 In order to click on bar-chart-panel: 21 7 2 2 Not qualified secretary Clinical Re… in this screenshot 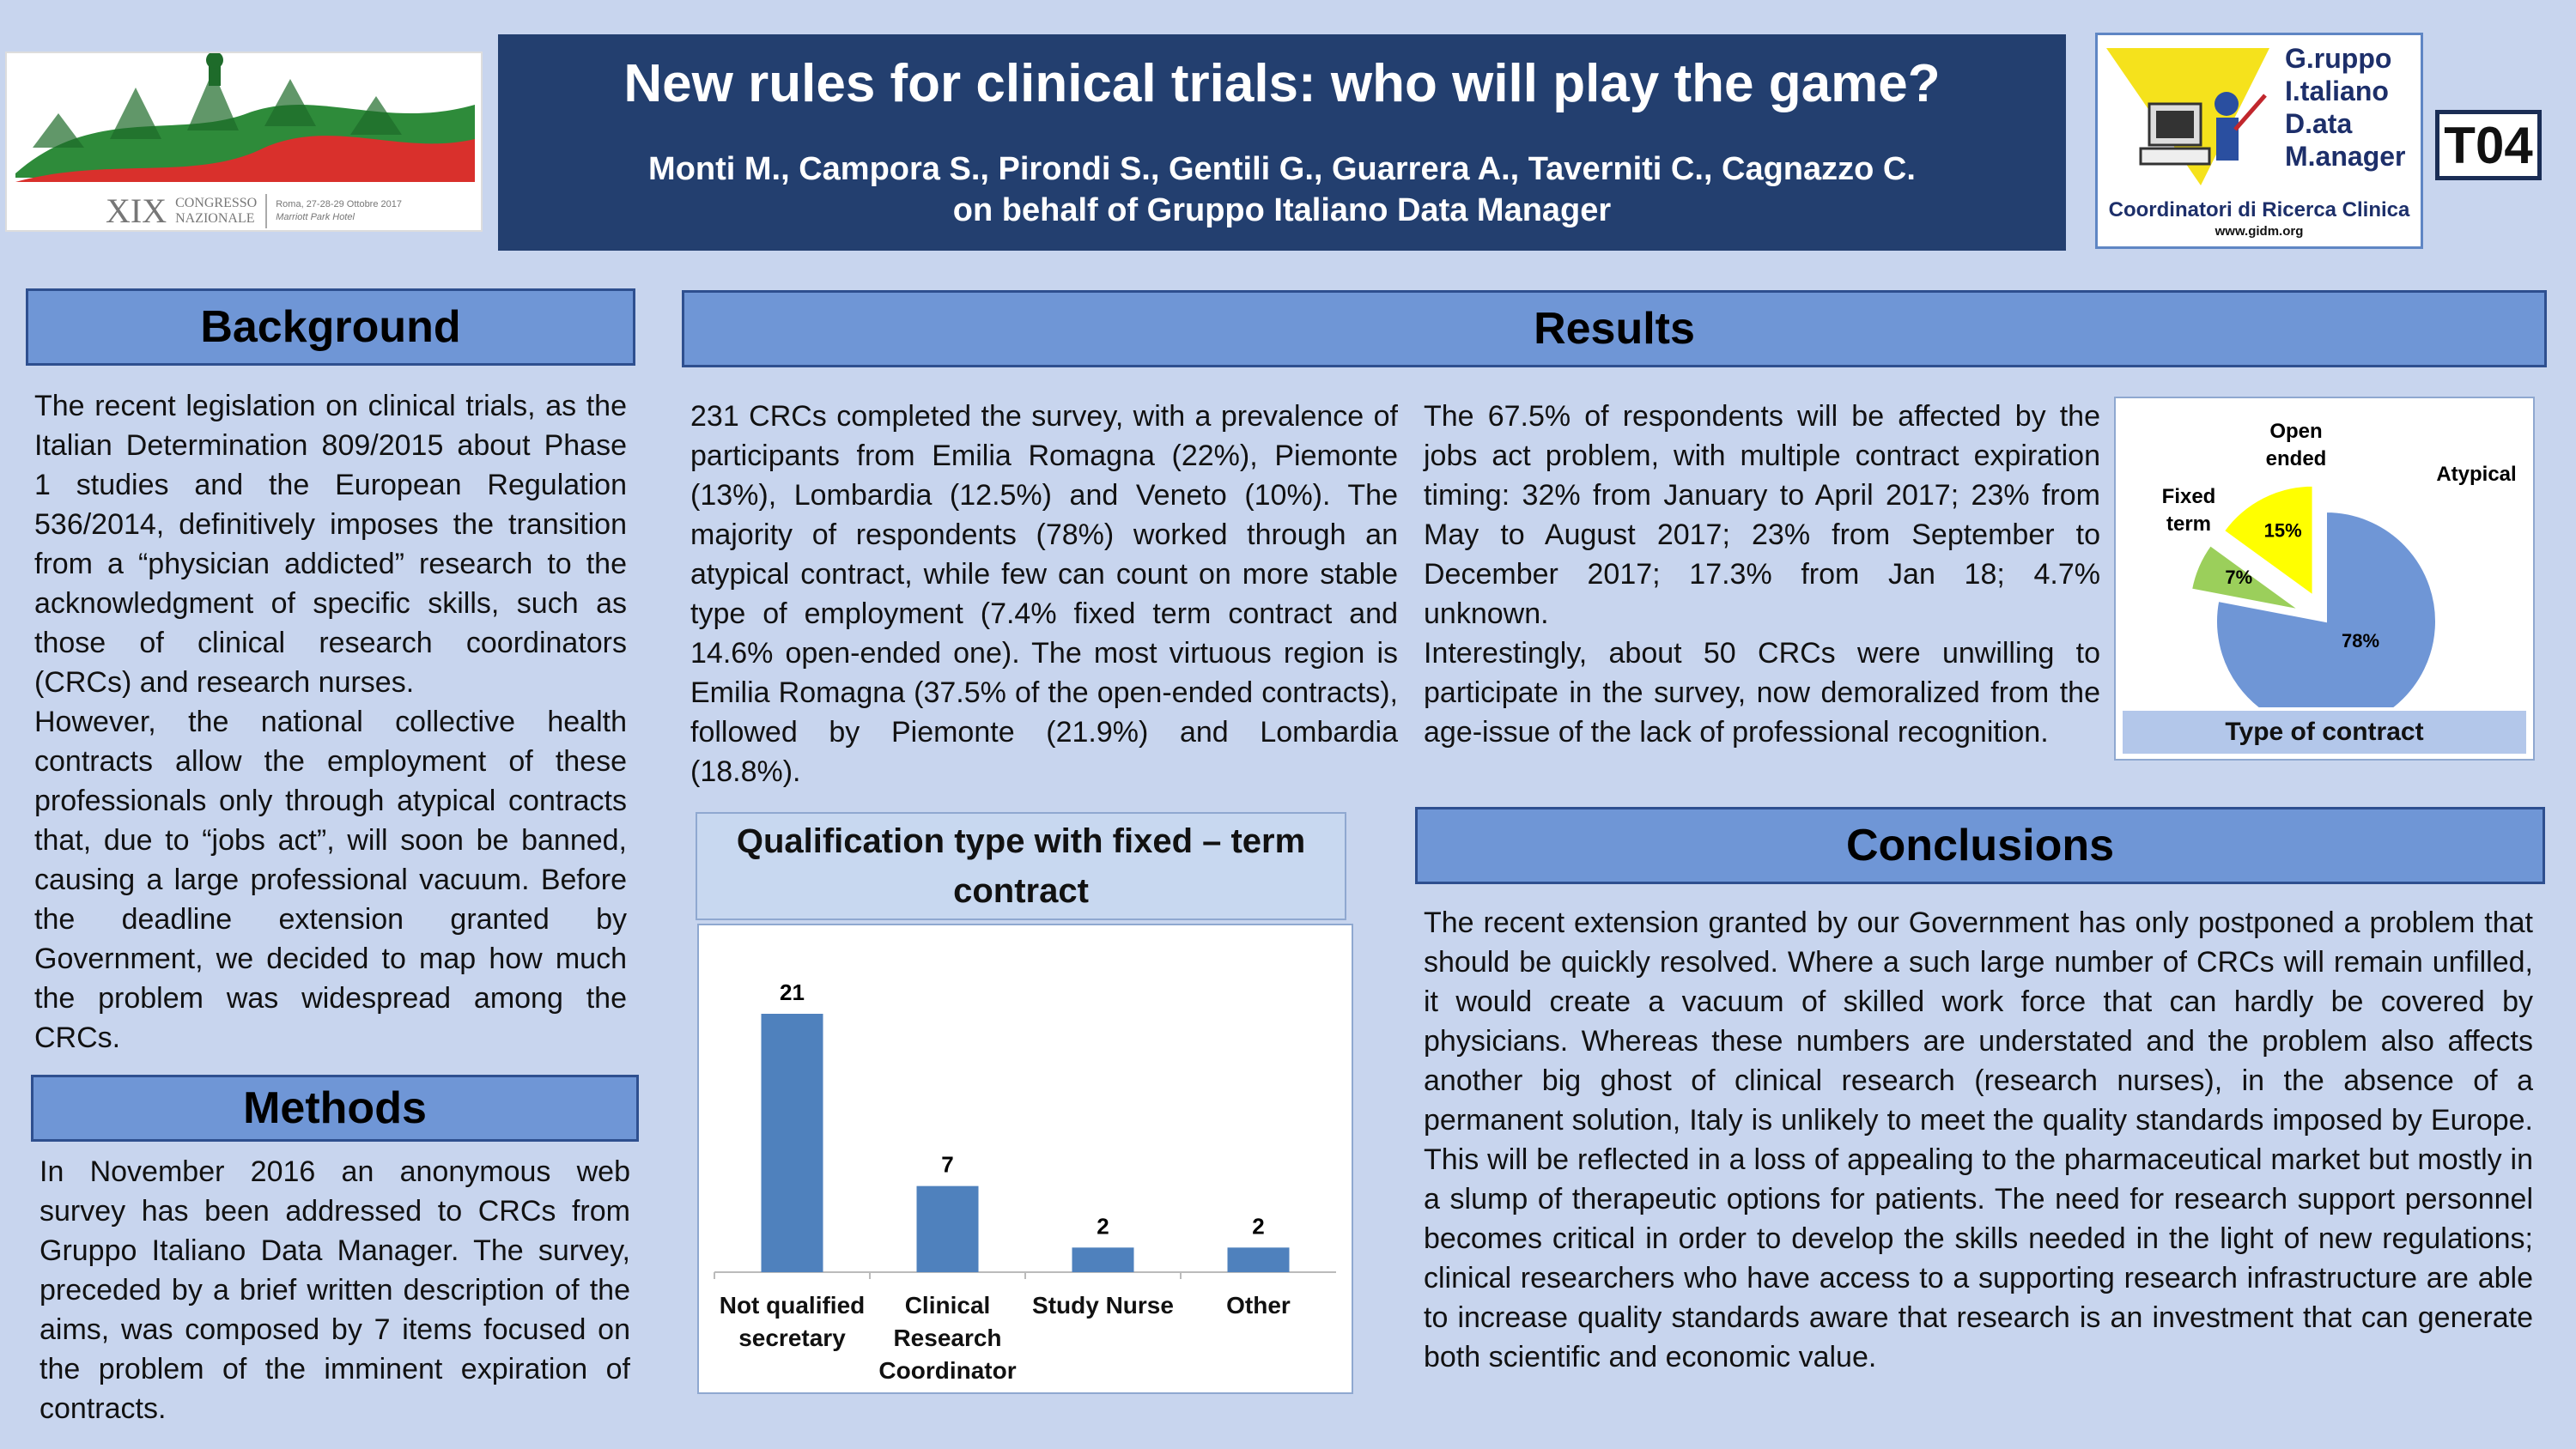, I will do `click(1025, 1159)`.